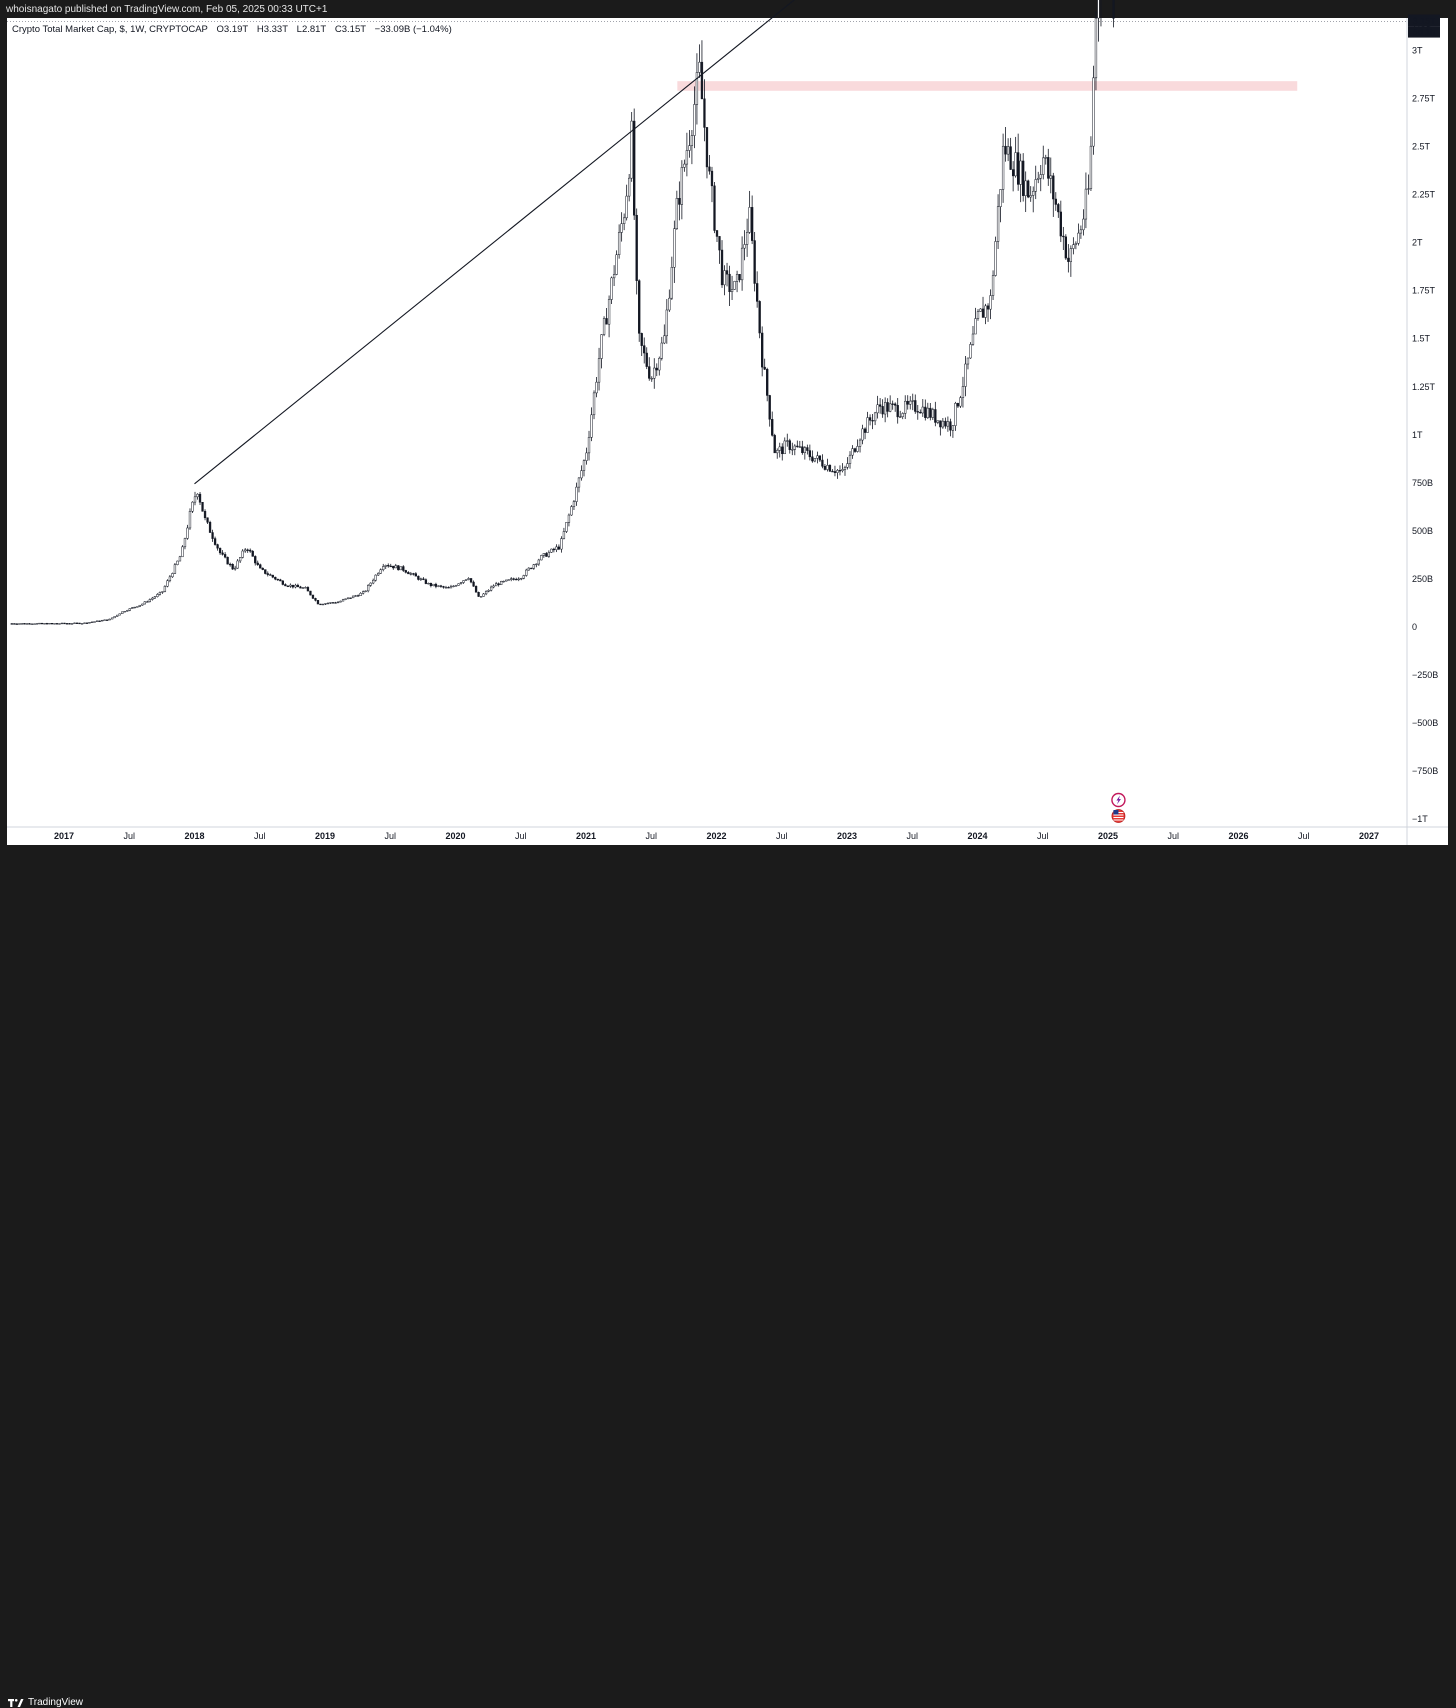  What do you see at coordinates (1425, 675) in the screenshot?
I see `y-tick-label: −250B` at bounding box center [1425, 675].